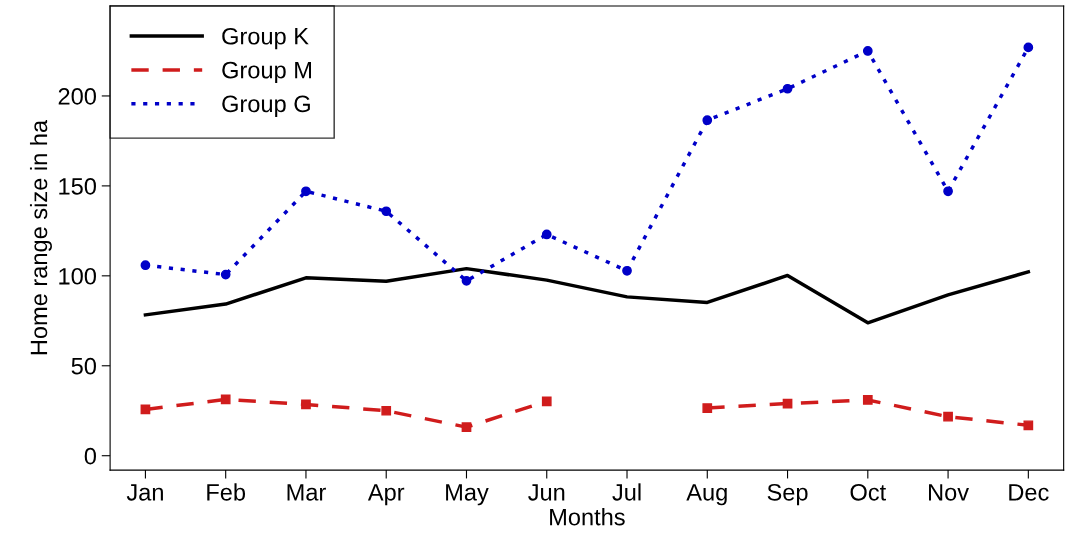  Describe the element at coordinates (587, 295) in the screenshot. I see `line-series` at that location.